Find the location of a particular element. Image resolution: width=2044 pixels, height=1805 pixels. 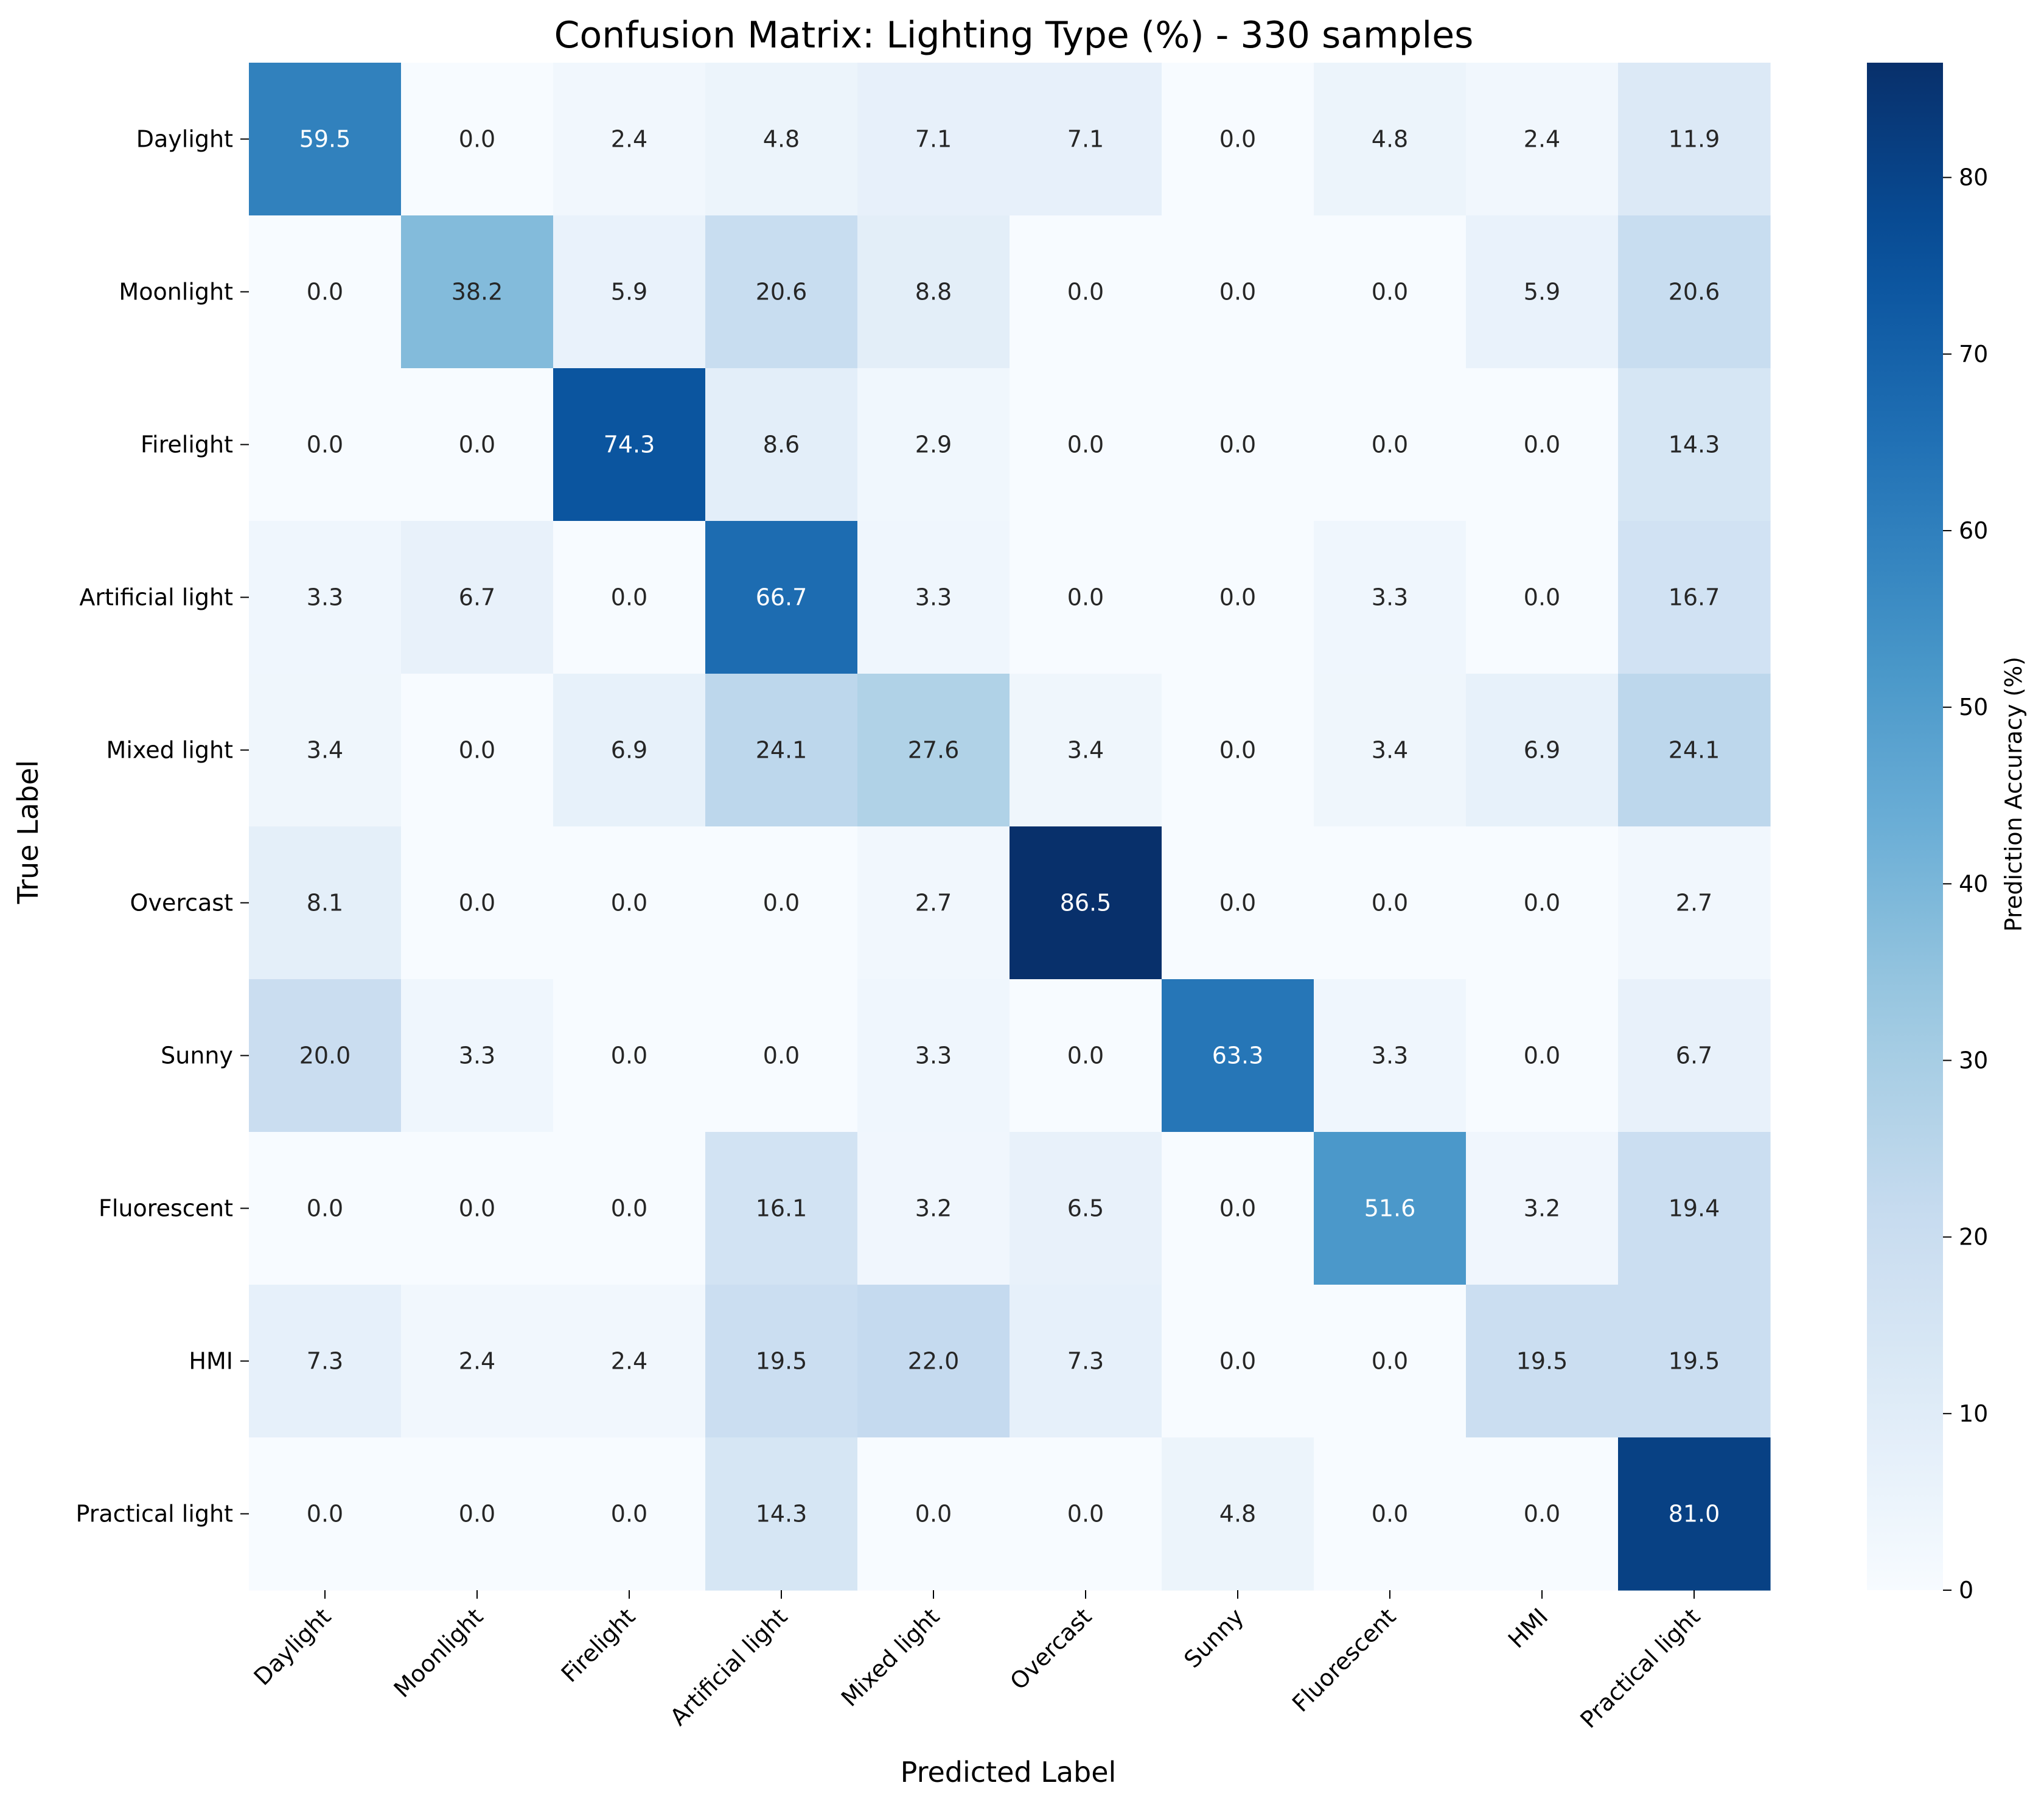

colorbar-tick-label: 80 is located at coordinates (1973, 177).